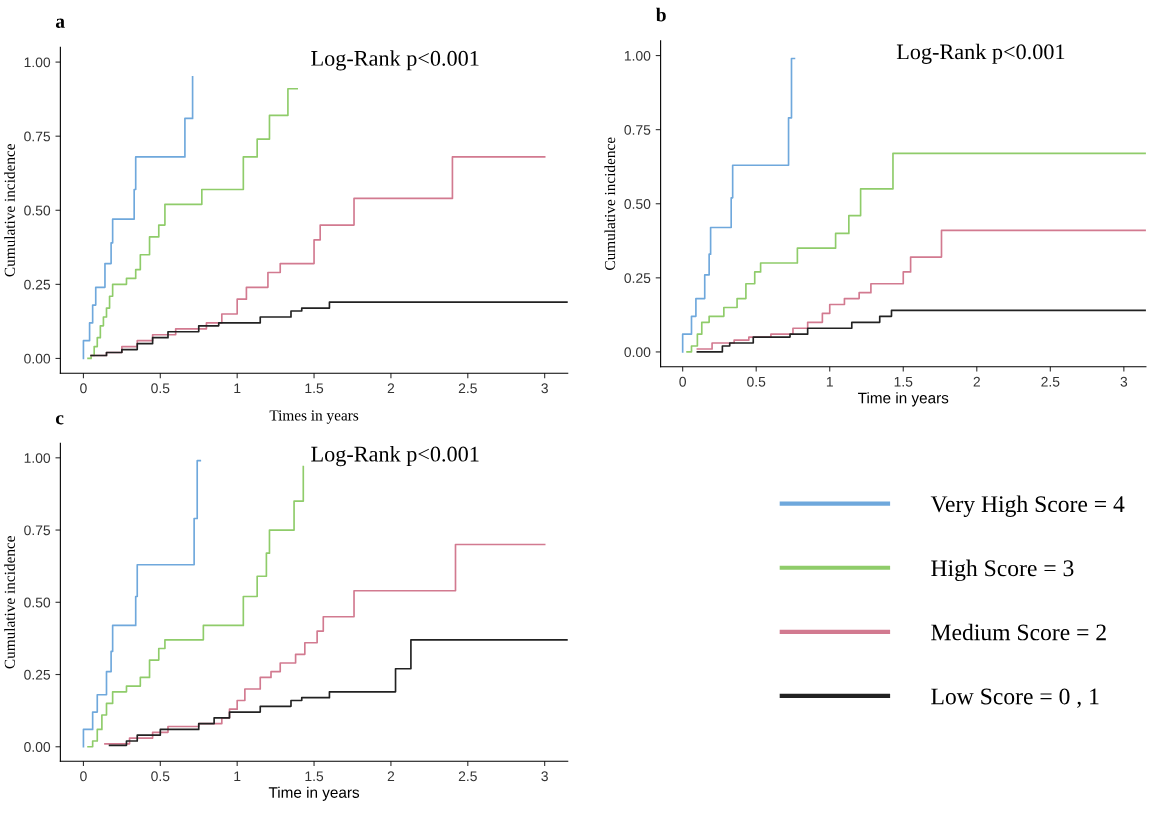 The height and width of the screenshot is (815, 1161). Describe the element at coordinates (1002, 570) in the screenshot. I see `legend-label: High Score = 3` at that location.